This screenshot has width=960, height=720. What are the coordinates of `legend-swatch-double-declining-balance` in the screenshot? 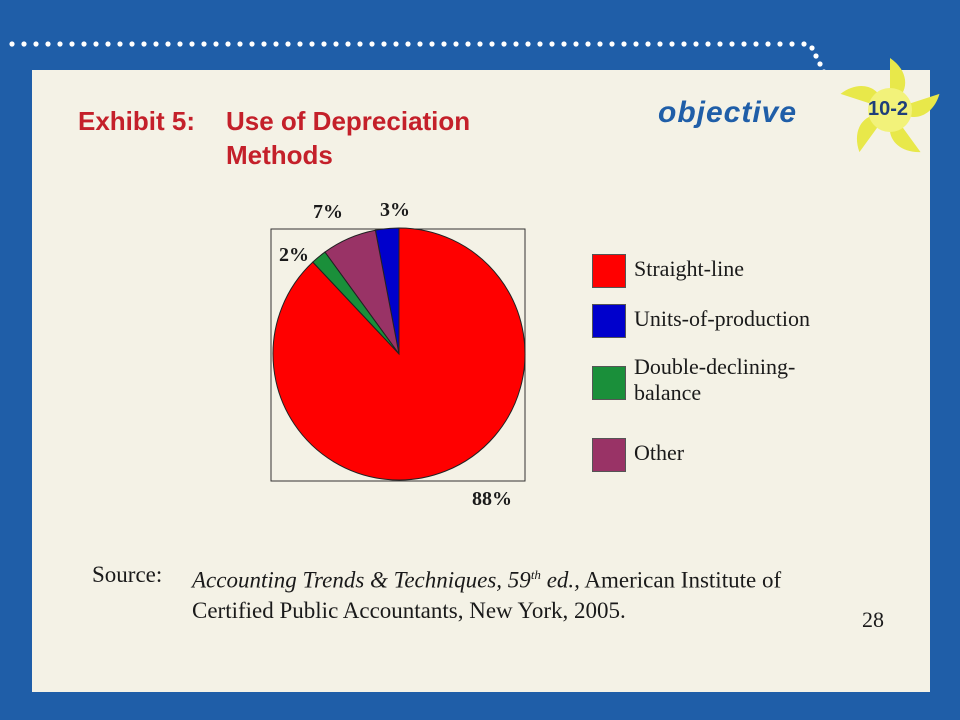 It's located at (609, 383).